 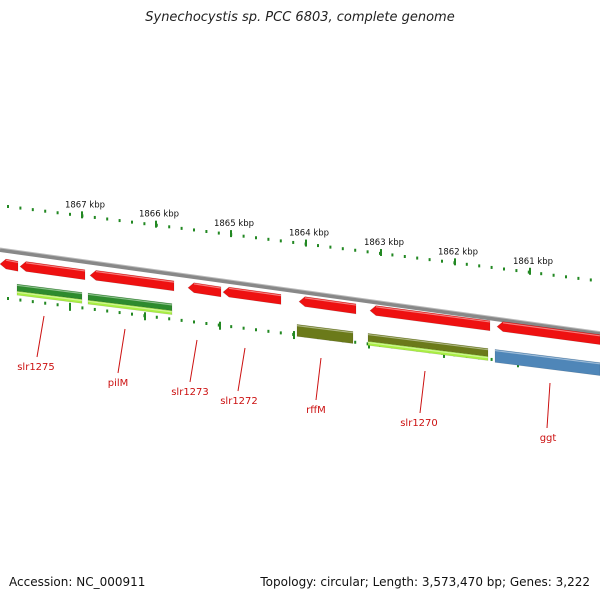 I want to click on accession-text: Accession: NC_000911, so click(x=77, y=582).